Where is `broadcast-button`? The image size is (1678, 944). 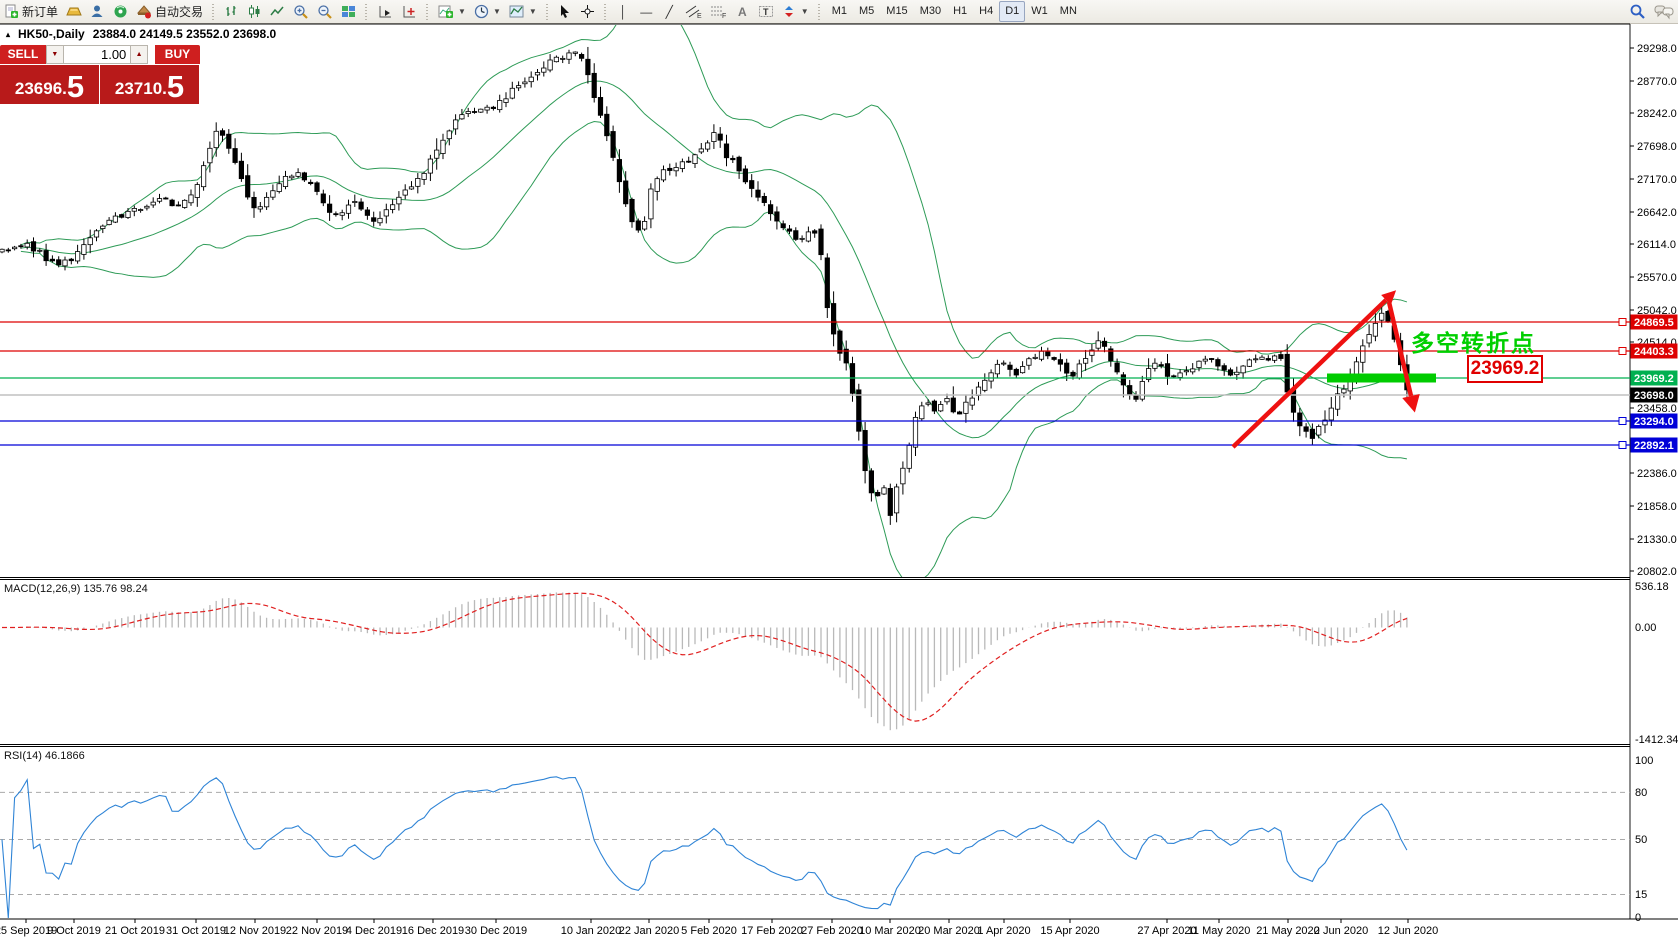
broadcast-button is located at coordinates (120, 11).